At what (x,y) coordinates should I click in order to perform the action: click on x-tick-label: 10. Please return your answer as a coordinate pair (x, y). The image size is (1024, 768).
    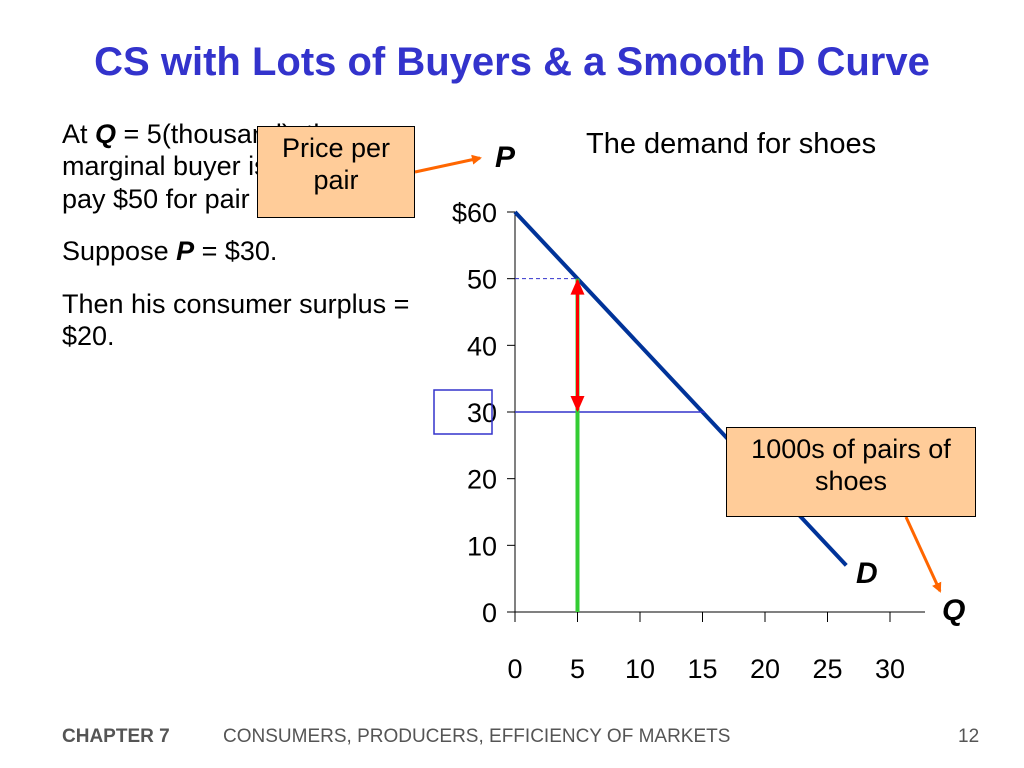
    Looking at the image, I should click on (640, 669).